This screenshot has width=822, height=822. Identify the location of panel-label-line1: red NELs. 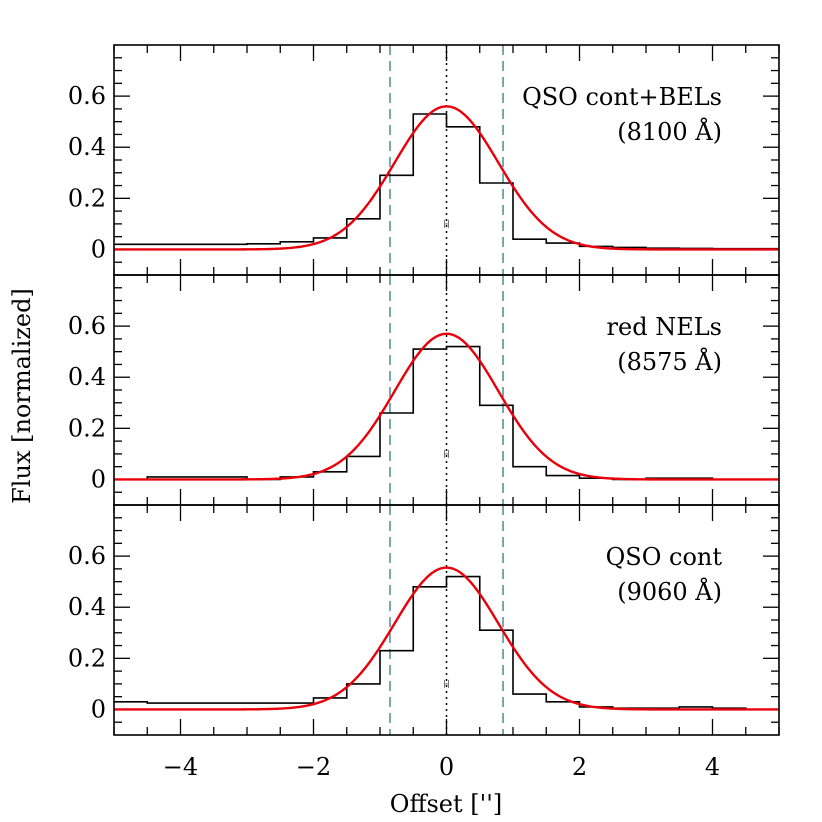
(664, 327).